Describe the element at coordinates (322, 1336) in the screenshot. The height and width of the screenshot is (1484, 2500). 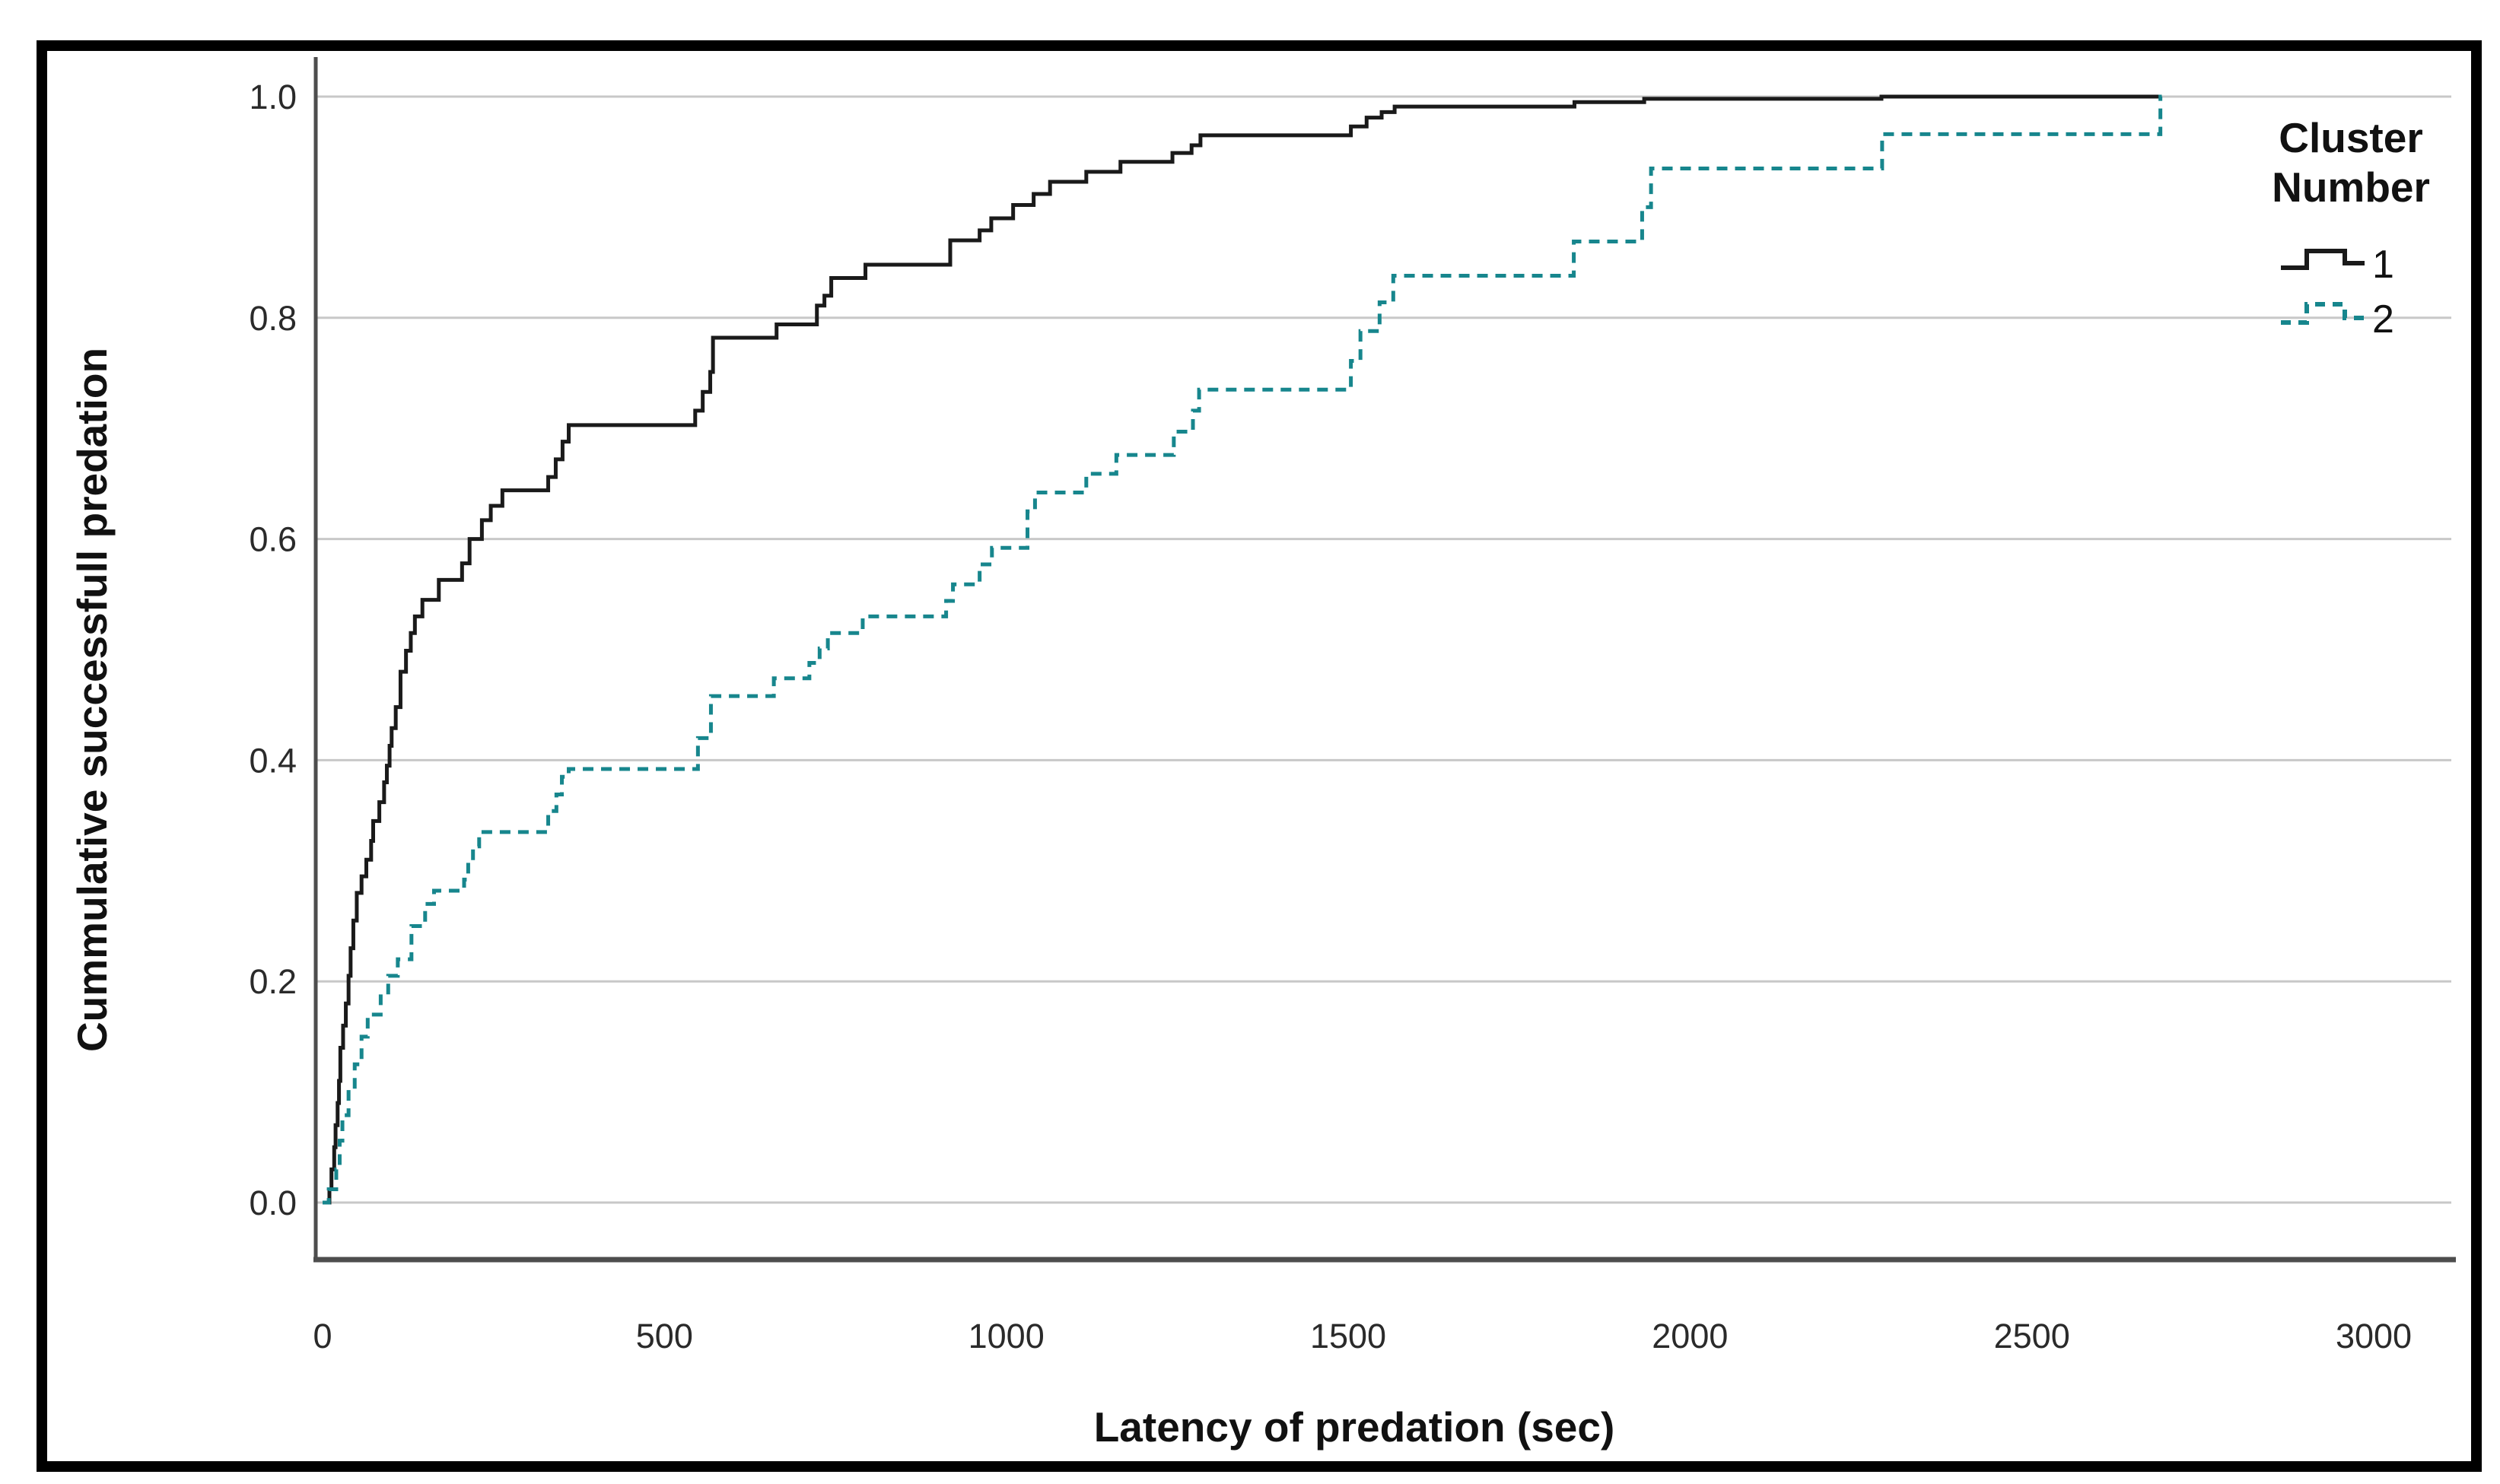
I see `x-tick-label: 0` at that location.